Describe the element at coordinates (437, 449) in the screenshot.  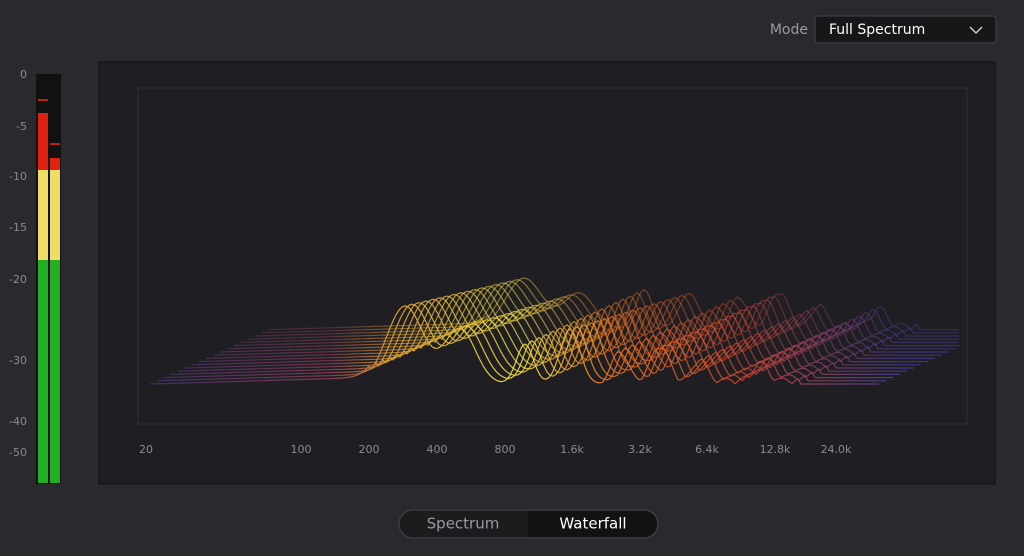
I see `frequency-label: 400` at that location.